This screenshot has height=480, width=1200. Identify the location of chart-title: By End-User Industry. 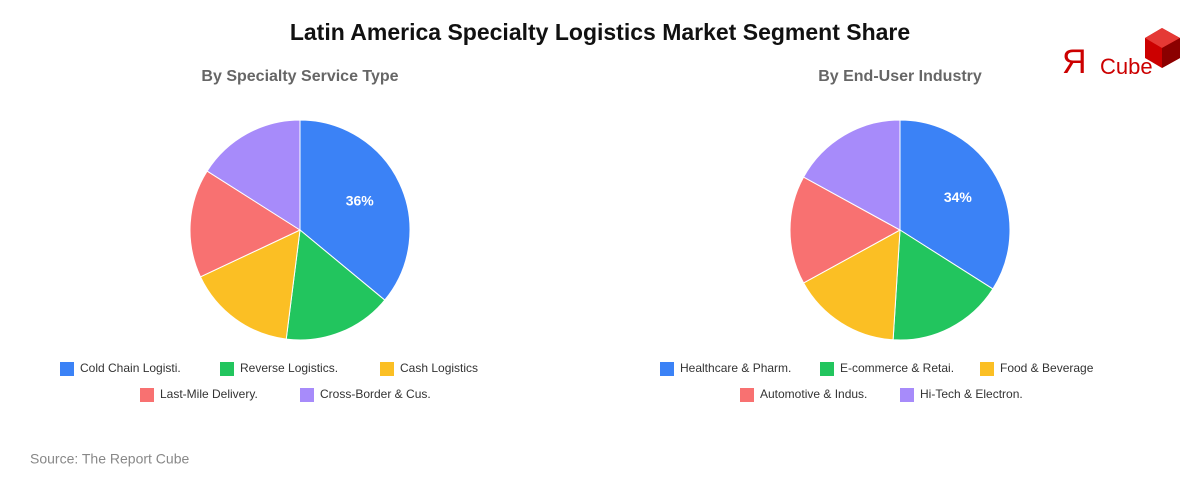
(900, 76).